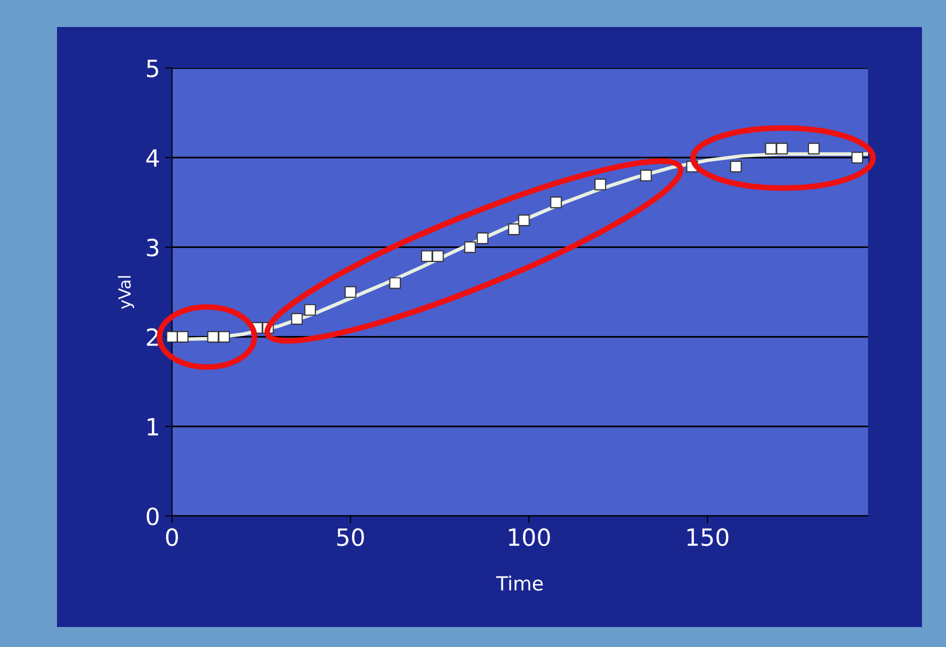 Image resolution: width=946 pixels, height=647 pixels. What do you see at coordinates (707, 537) in the screenshot?
I see `x-tick-label: 150` at bounding box center [707, 537].